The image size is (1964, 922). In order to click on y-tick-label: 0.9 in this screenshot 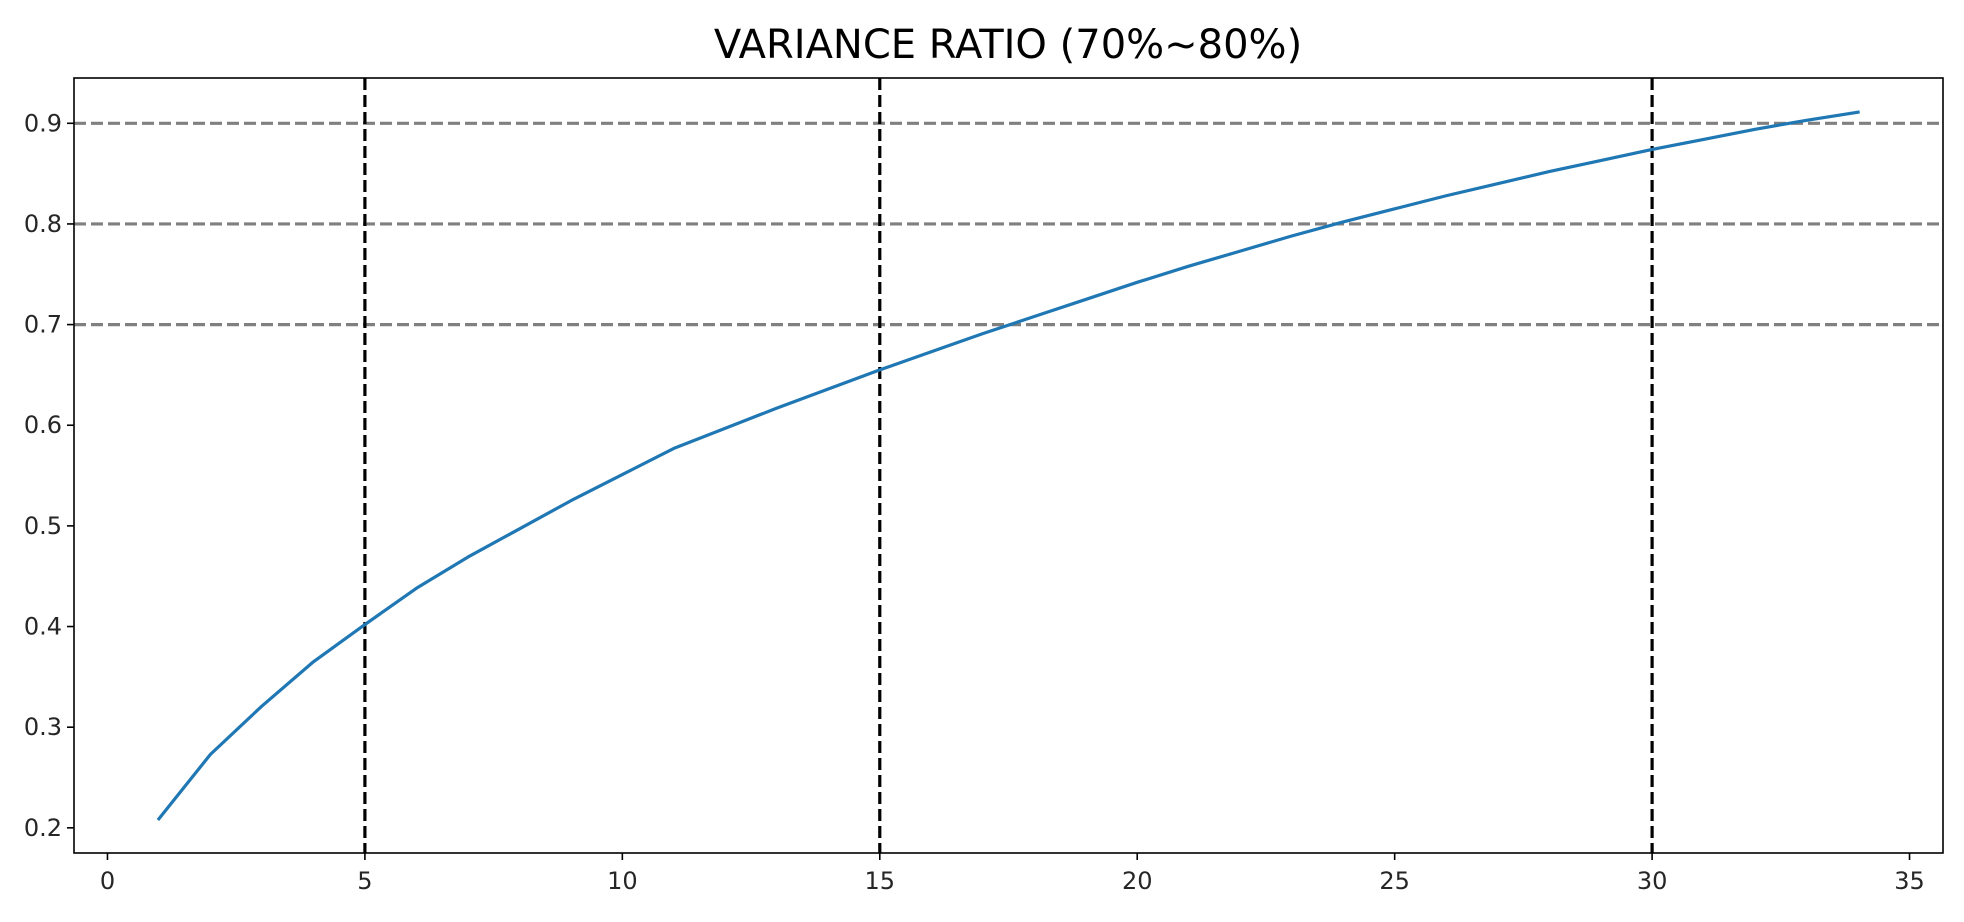, I will do `click(43, 123)`.